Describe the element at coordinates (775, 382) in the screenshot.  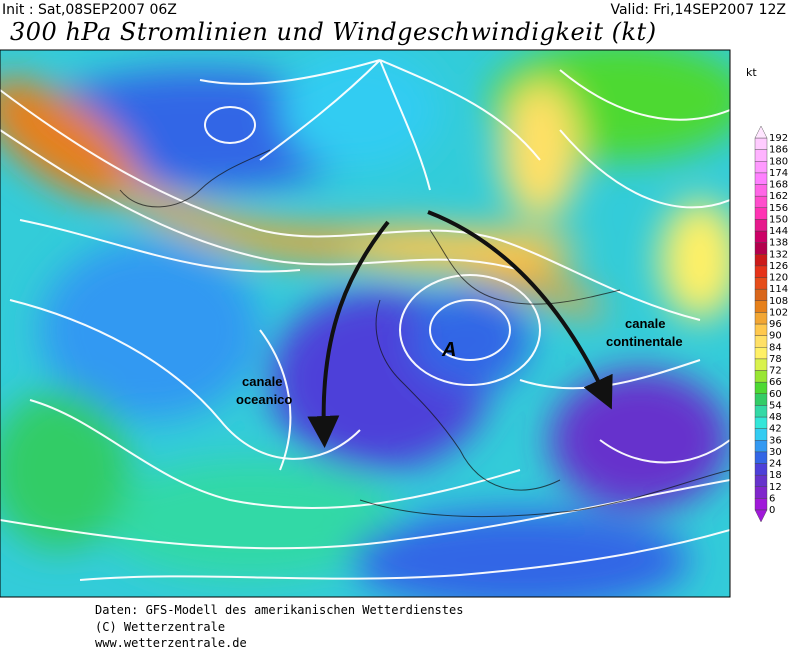
I see `colorbar-label: 66` at that location.